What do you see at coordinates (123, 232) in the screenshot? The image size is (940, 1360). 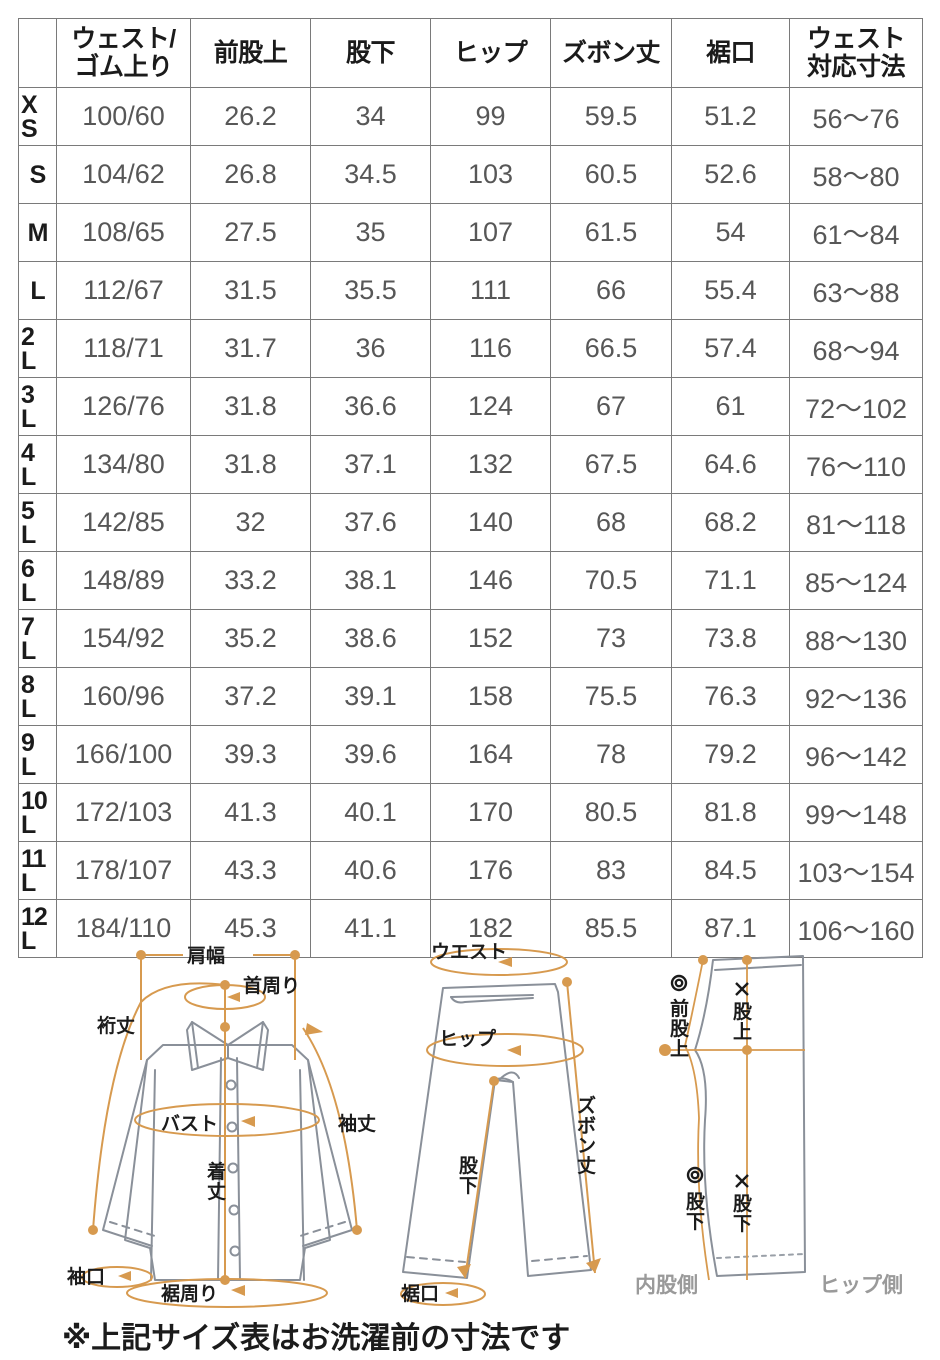 I see `cell-waist_elastic: 108/65` at bounding box center [123, 232].